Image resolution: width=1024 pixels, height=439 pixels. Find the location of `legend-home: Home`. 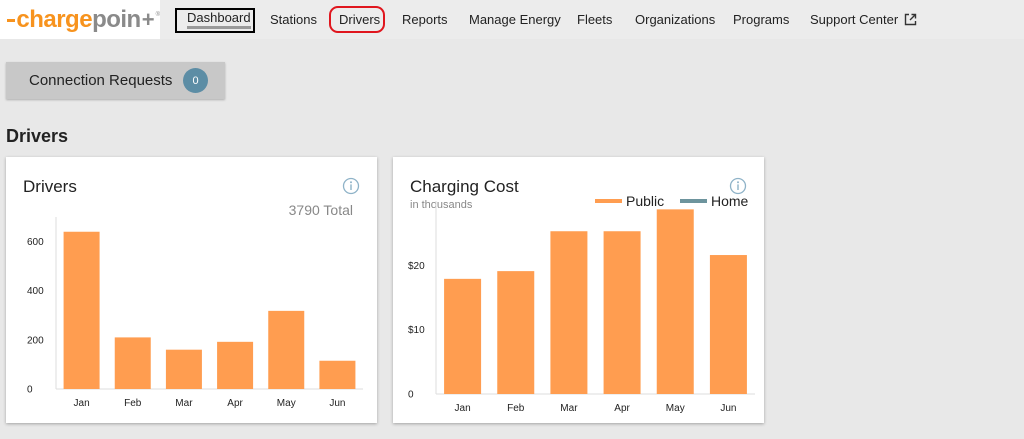

legend-home: Home is located at coordinates (714, 201).